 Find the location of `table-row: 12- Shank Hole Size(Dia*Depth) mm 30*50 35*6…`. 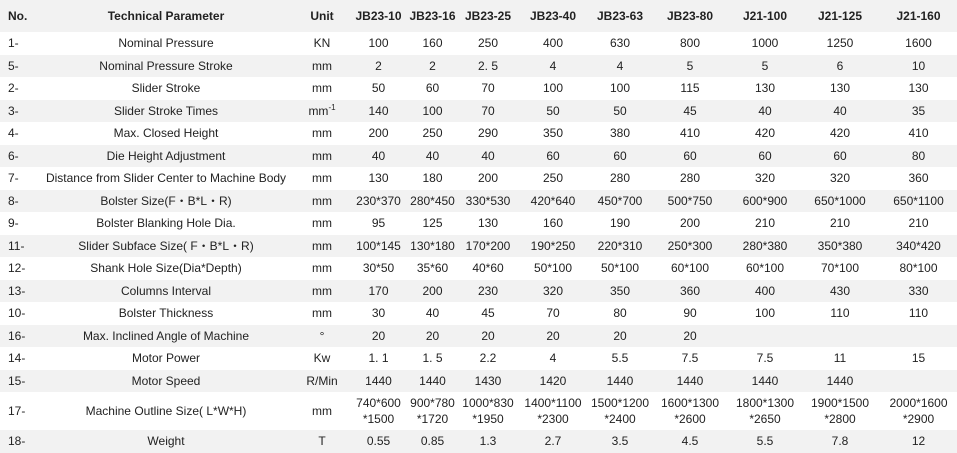

table-row: 12- Shank Hole Size(Dia*Depth) mm 30*50 35*6… is located at coordinates (478, 268).